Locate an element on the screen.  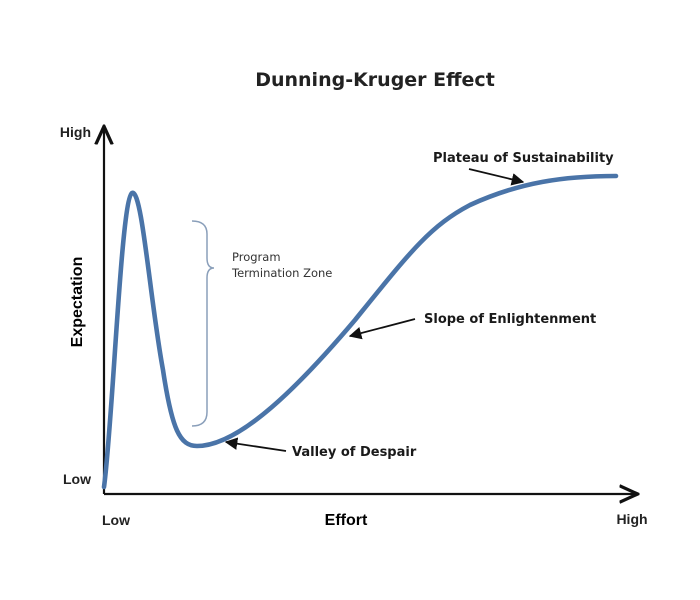
x-axis-low-label: Low is located at coordinates (116, 520).